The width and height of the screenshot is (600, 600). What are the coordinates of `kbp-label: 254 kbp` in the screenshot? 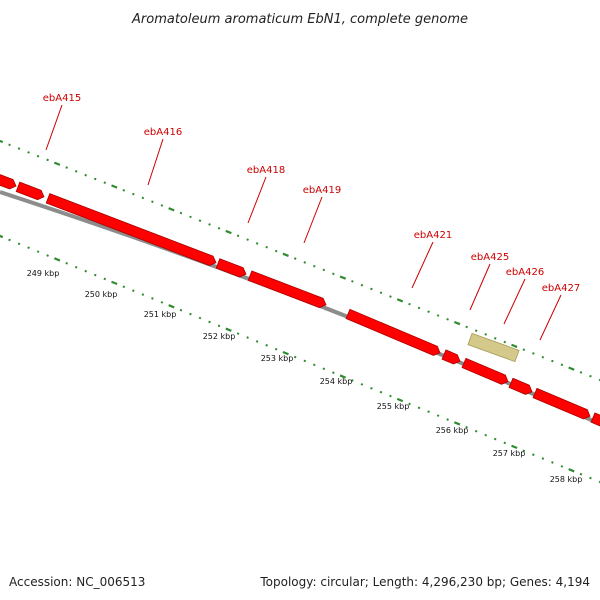 It's located at (336, 381).